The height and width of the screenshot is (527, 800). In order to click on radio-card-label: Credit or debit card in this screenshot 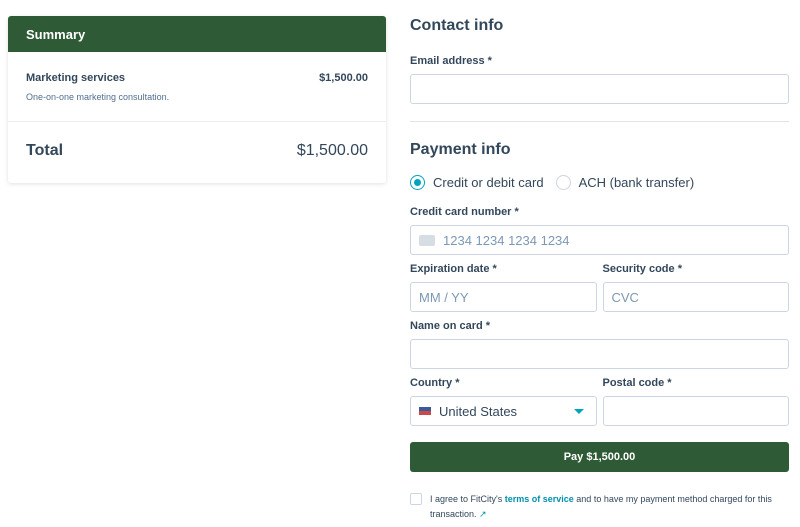, I will do `click(488, 182)`.